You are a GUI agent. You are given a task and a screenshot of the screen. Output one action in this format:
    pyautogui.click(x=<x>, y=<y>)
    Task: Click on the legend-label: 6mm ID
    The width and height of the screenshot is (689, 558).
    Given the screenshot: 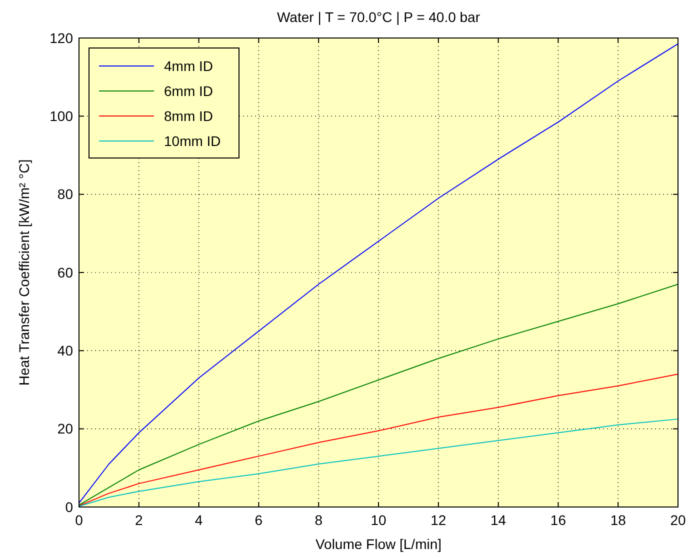 What is the action you would take?
    pyautogui.click(x=188, y=90)
    